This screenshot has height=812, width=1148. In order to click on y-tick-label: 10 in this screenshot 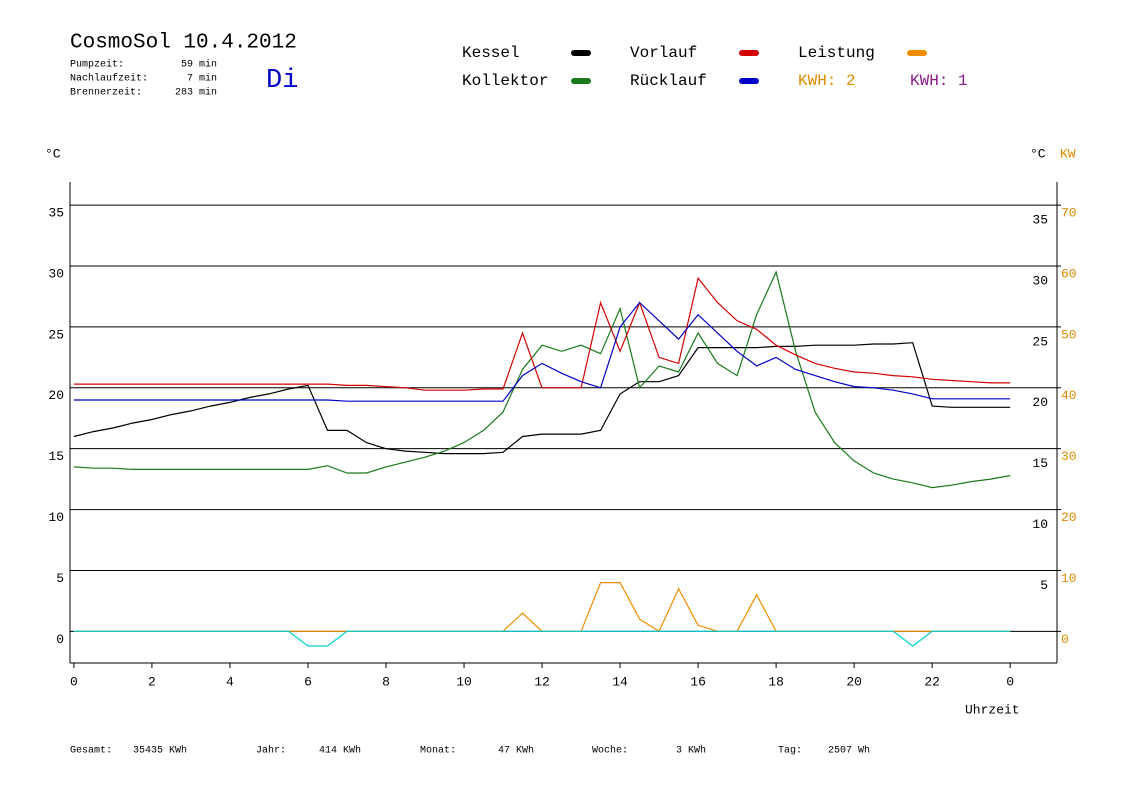, I will do `click(56, 517)`.